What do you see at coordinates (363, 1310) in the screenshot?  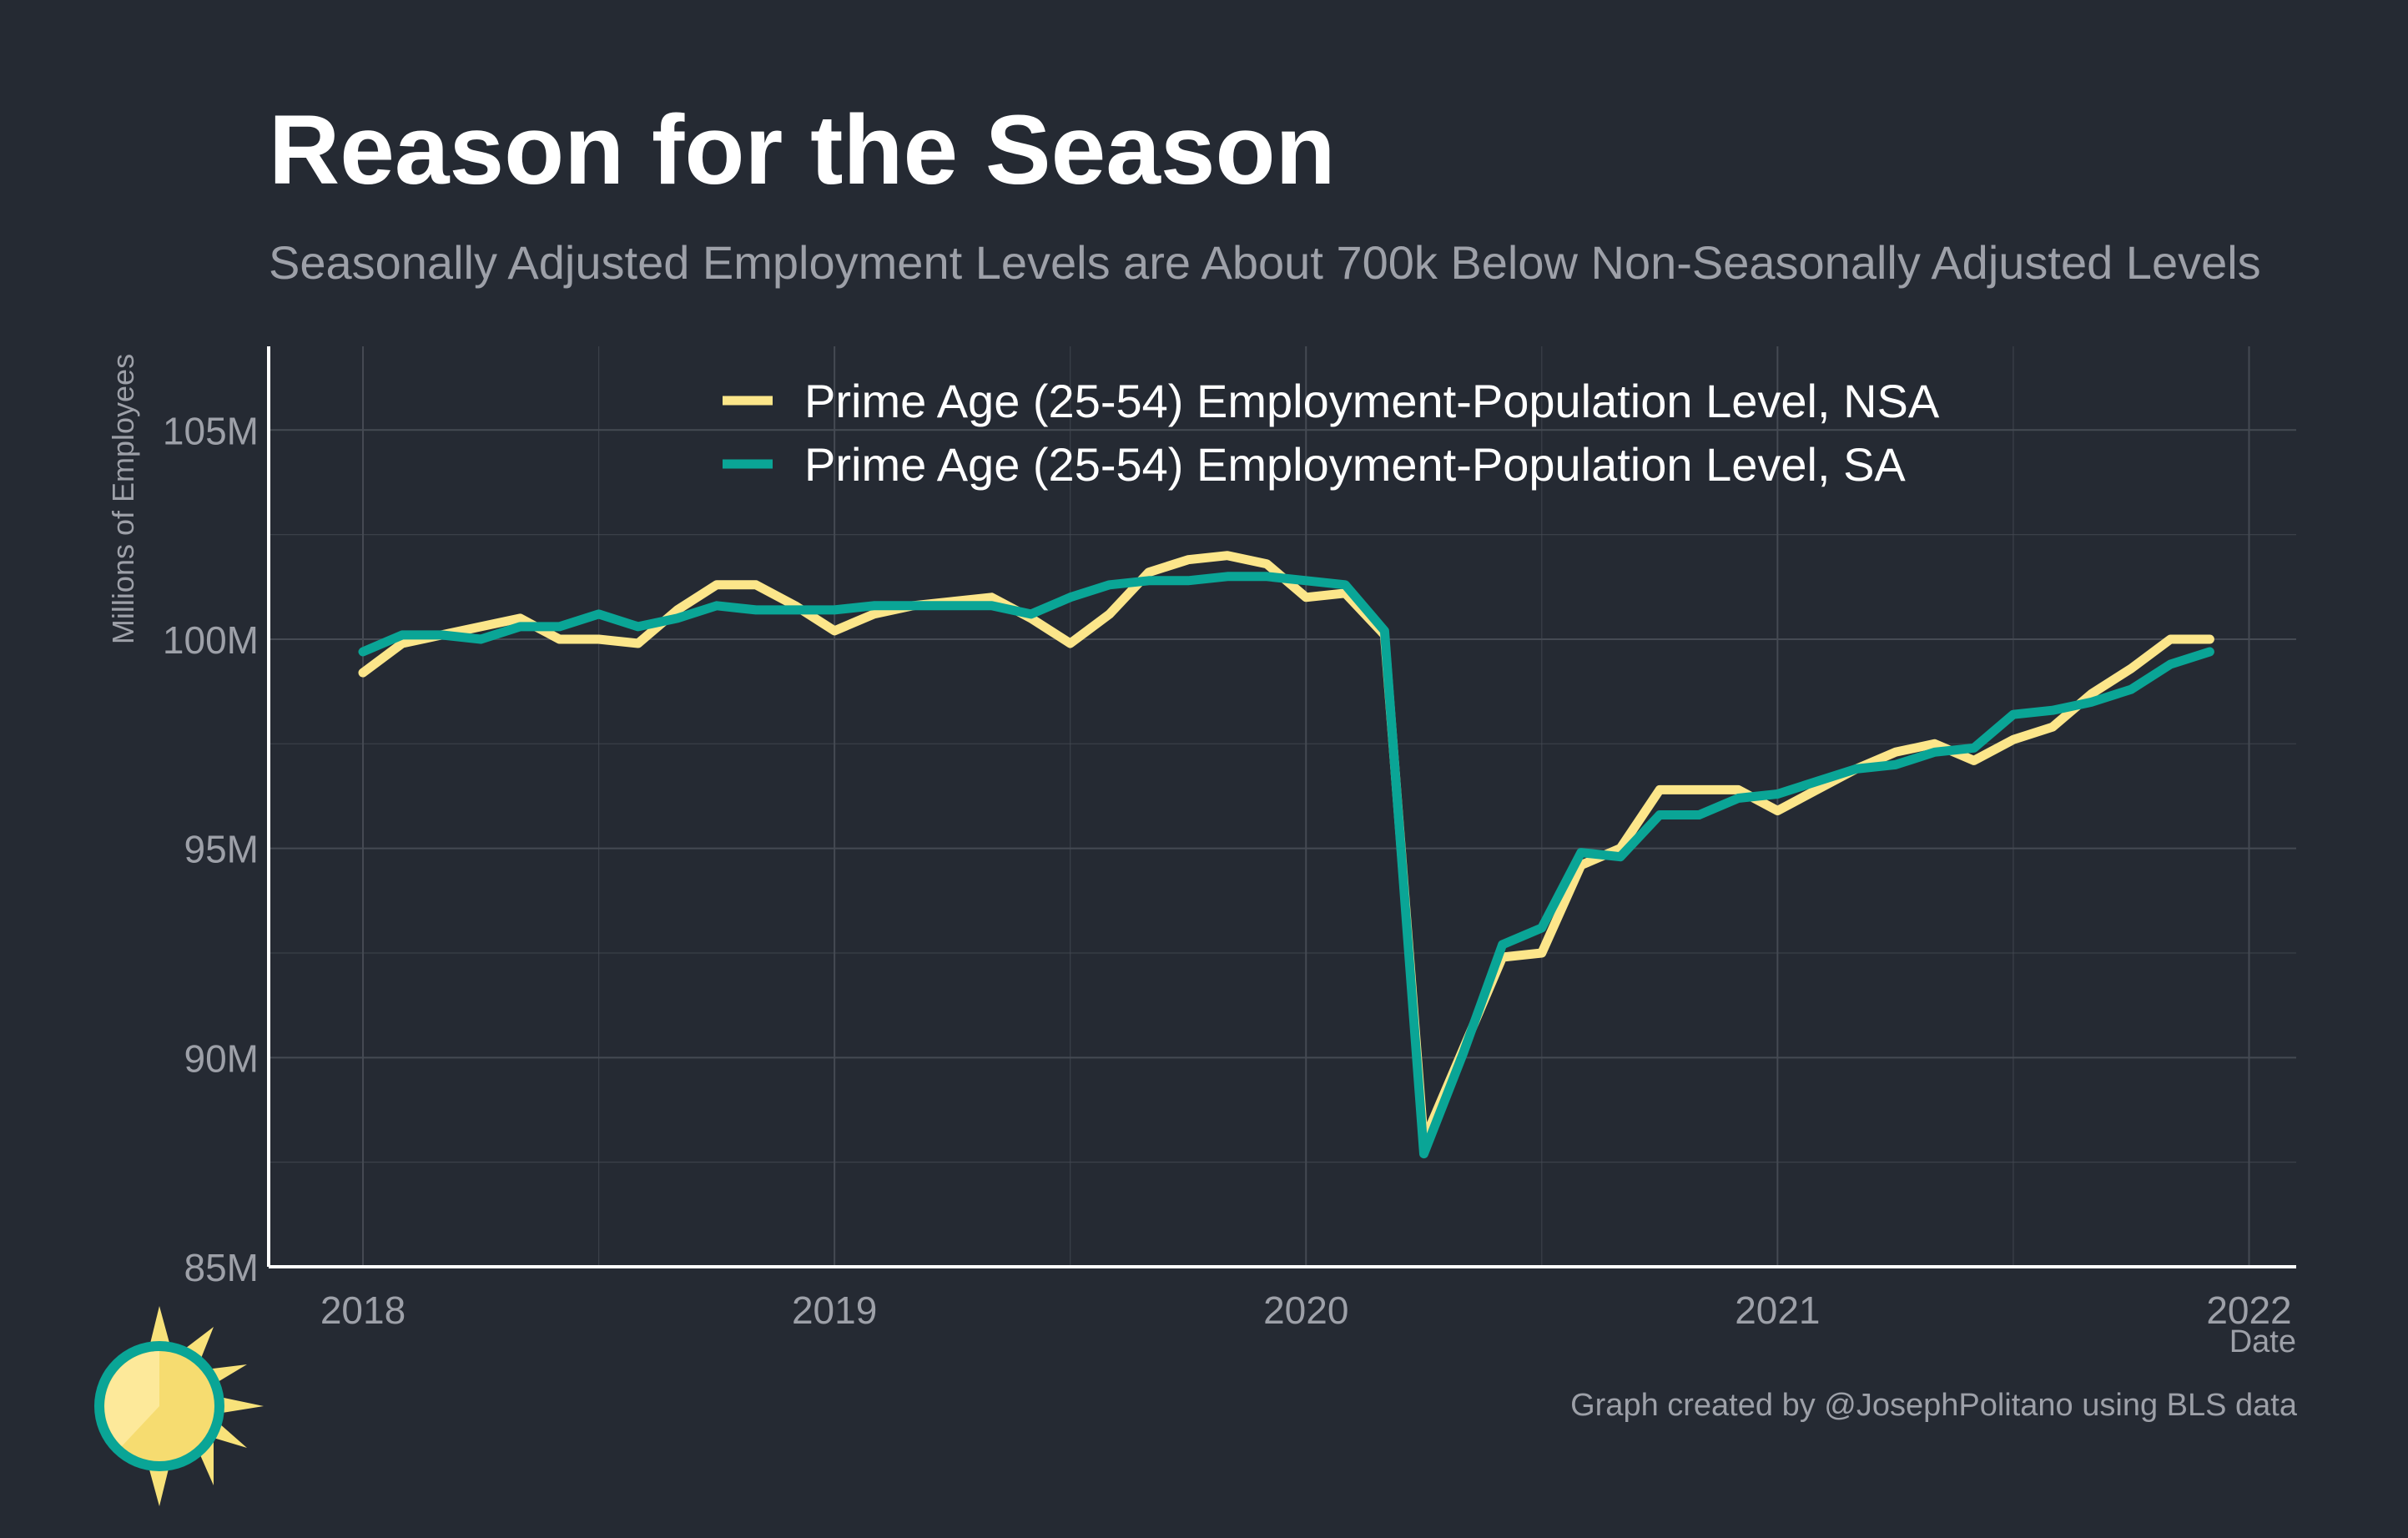 I see `x-tick-label: 2018` at bounding box center [363, 1310].